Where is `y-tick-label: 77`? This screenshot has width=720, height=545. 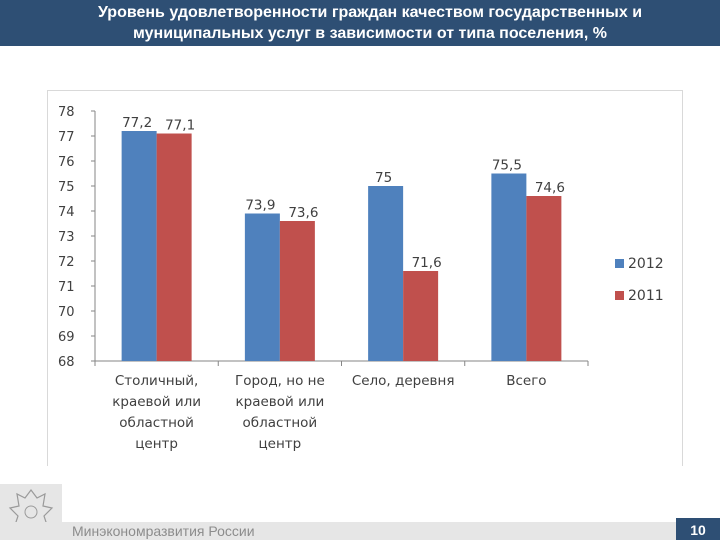 y-tick-label: 77 is located at coordinates (66, 137).